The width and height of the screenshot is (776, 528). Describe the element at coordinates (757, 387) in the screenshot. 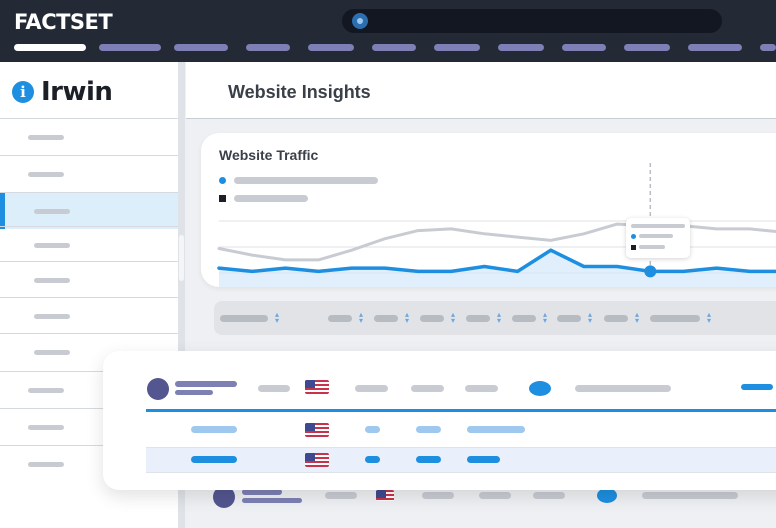

I see `row-action` at that location.